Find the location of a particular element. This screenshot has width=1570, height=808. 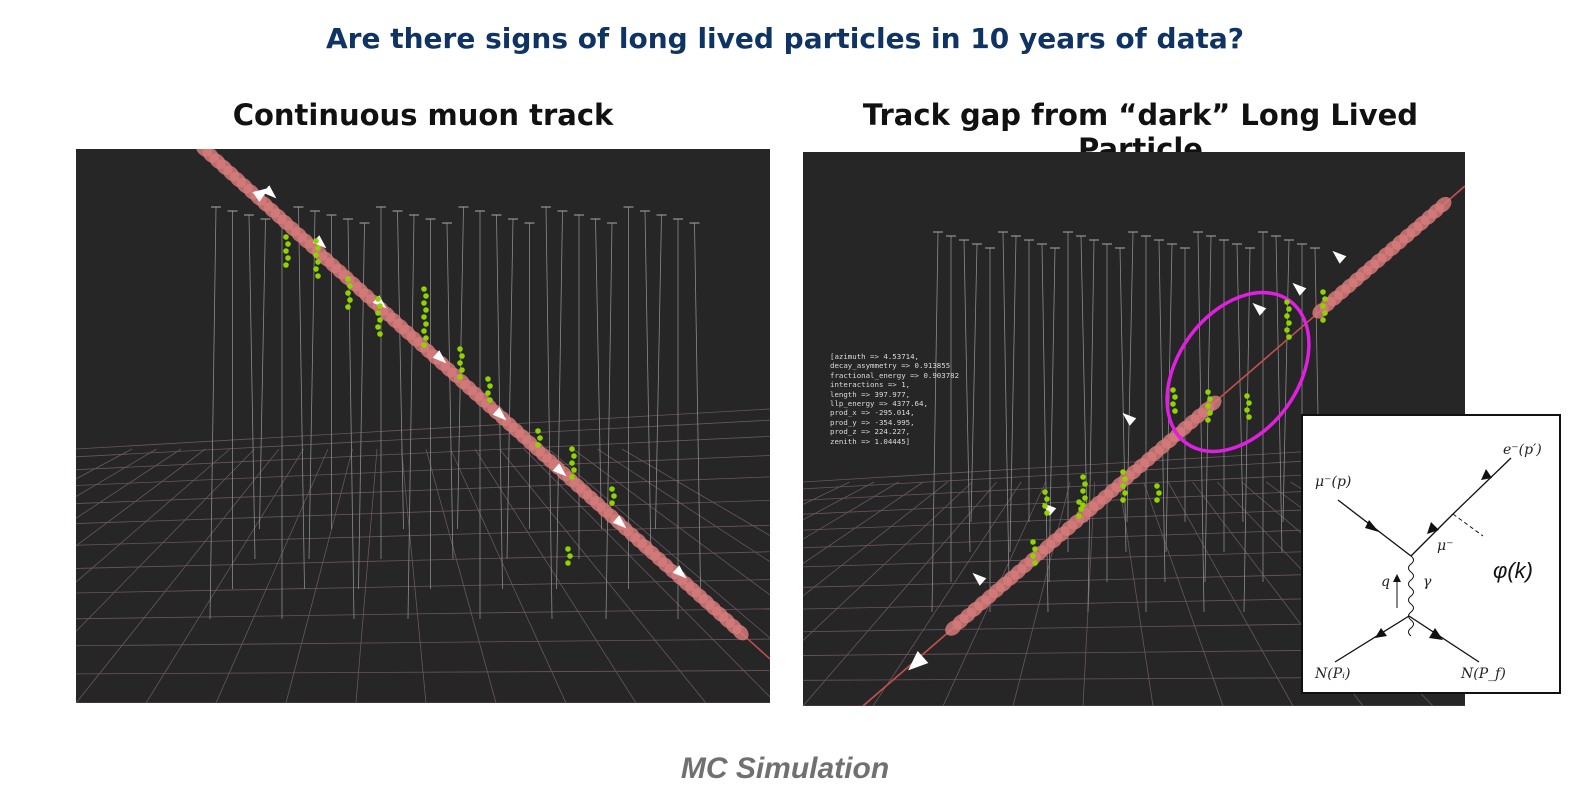

photon-line is located at coordinates (1411, 596).